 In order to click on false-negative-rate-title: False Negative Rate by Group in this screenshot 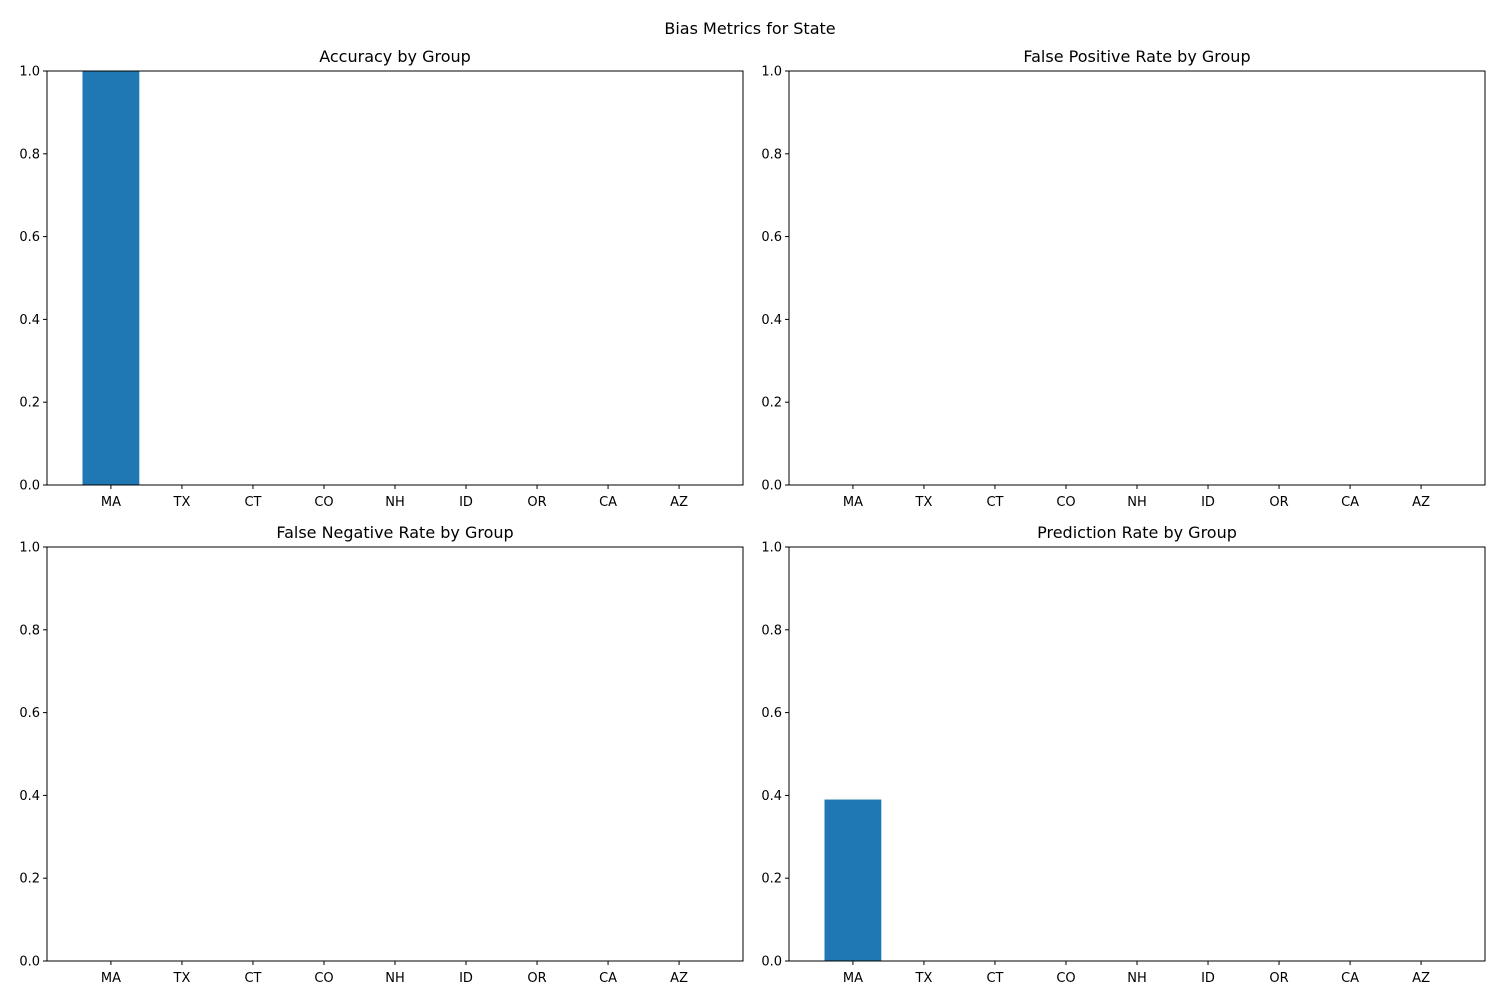, I will do `click(394, 532)`.